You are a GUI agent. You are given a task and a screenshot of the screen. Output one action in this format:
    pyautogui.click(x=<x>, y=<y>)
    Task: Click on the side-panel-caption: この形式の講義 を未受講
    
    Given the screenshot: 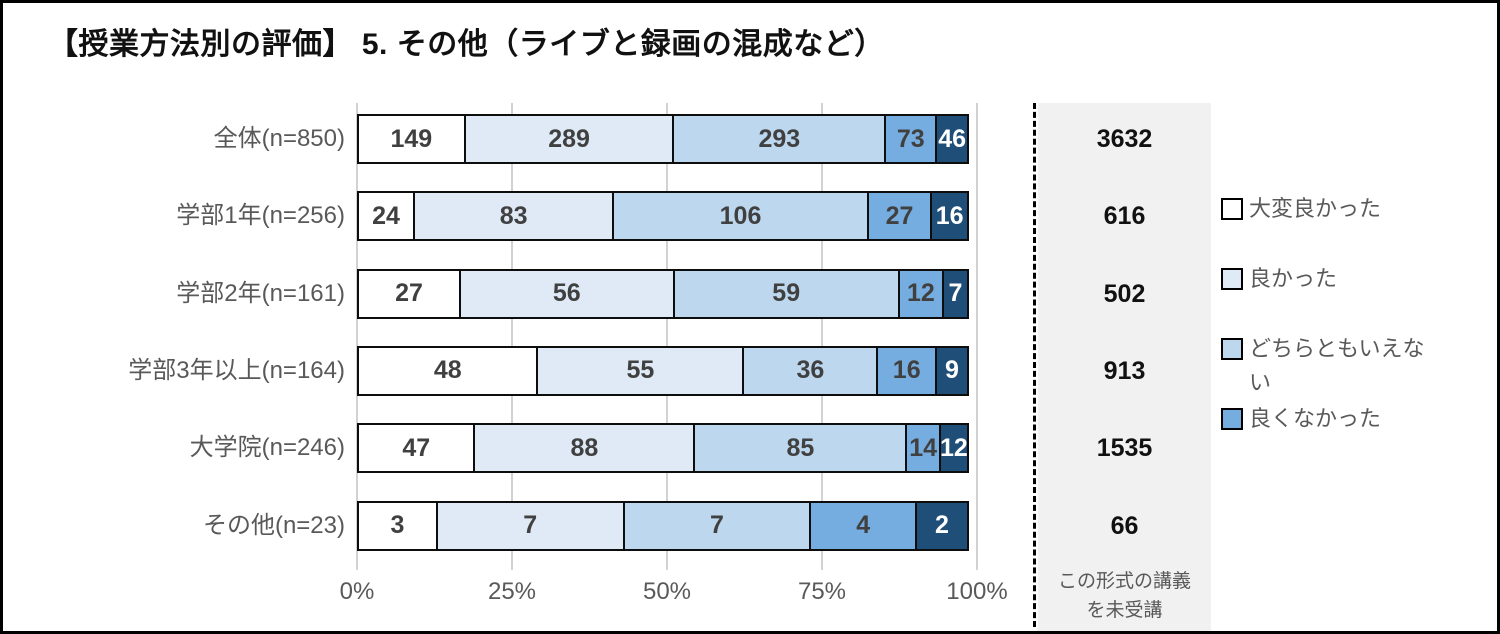 What is the action you would take?
    pyautogui.click(x=1124, y=596)
    